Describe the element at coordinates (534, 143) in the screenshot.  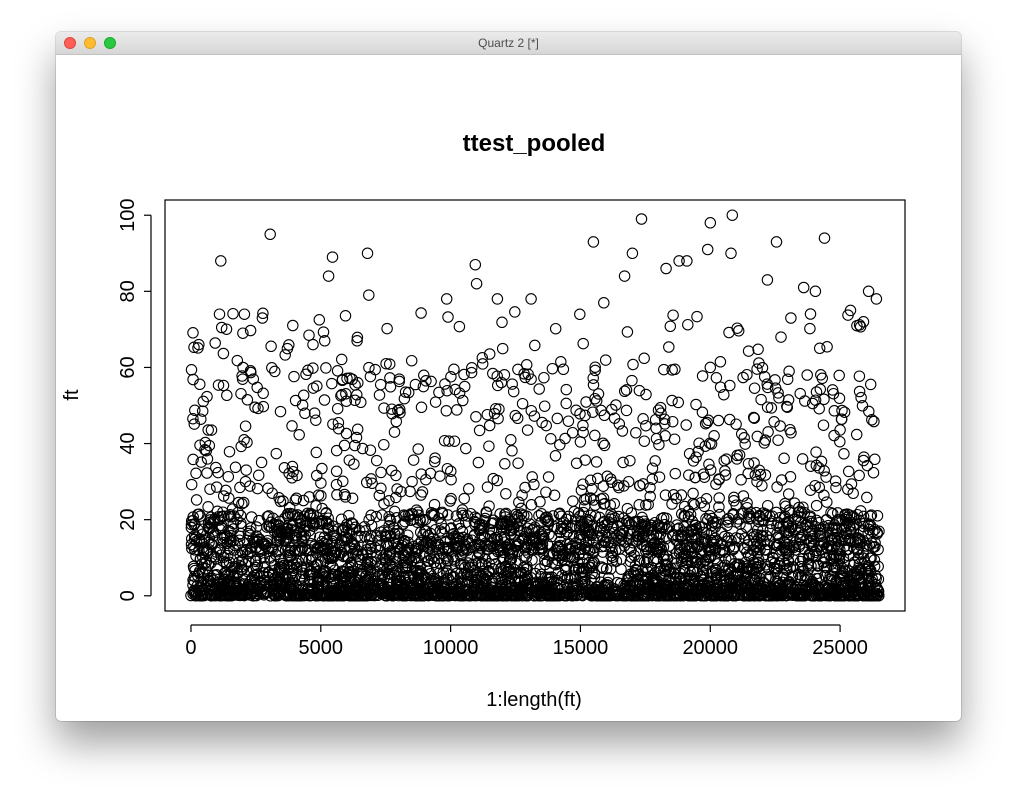
I see `chart-title: ttest_pooled` at that location.